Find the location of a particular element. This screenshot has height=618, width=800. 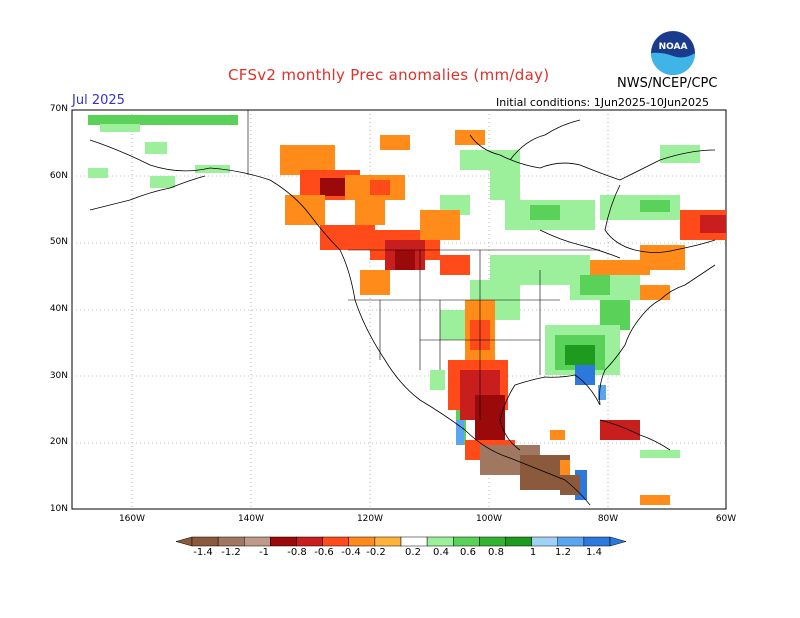

colorbar-label: 0.4 is located at coordinates (441, 552).